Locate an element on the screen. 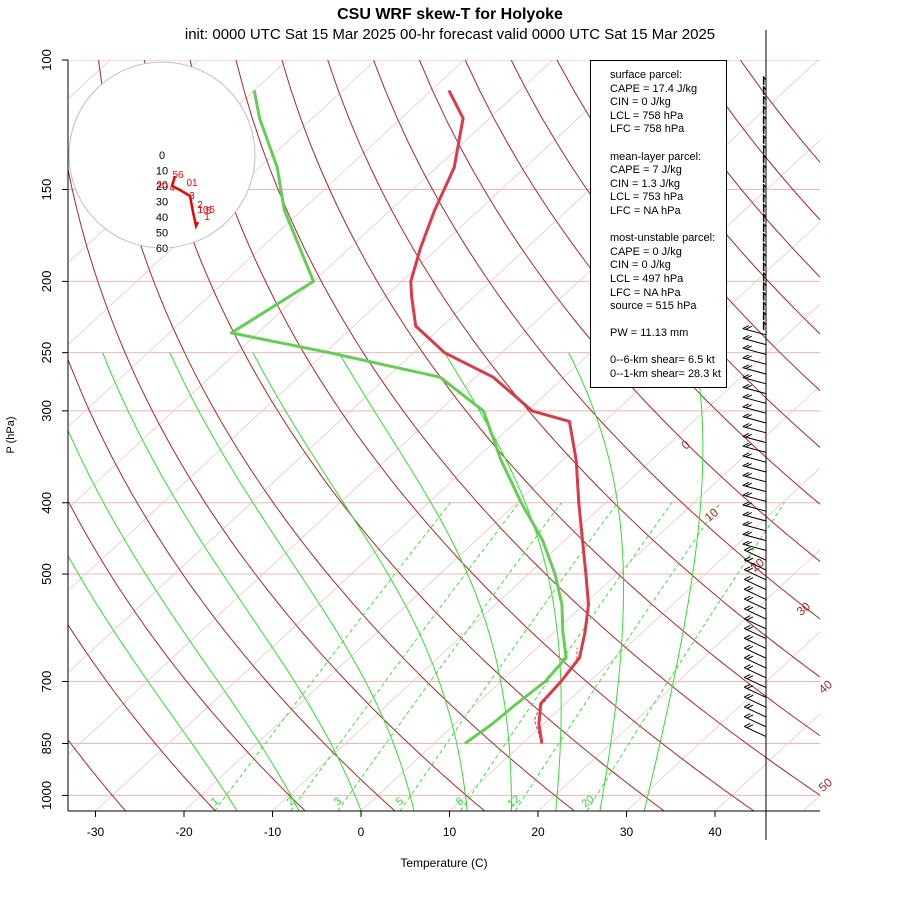 The image size is (900, 900). x-axis-label: Temperature (C) is located at coordinates (443, 863).